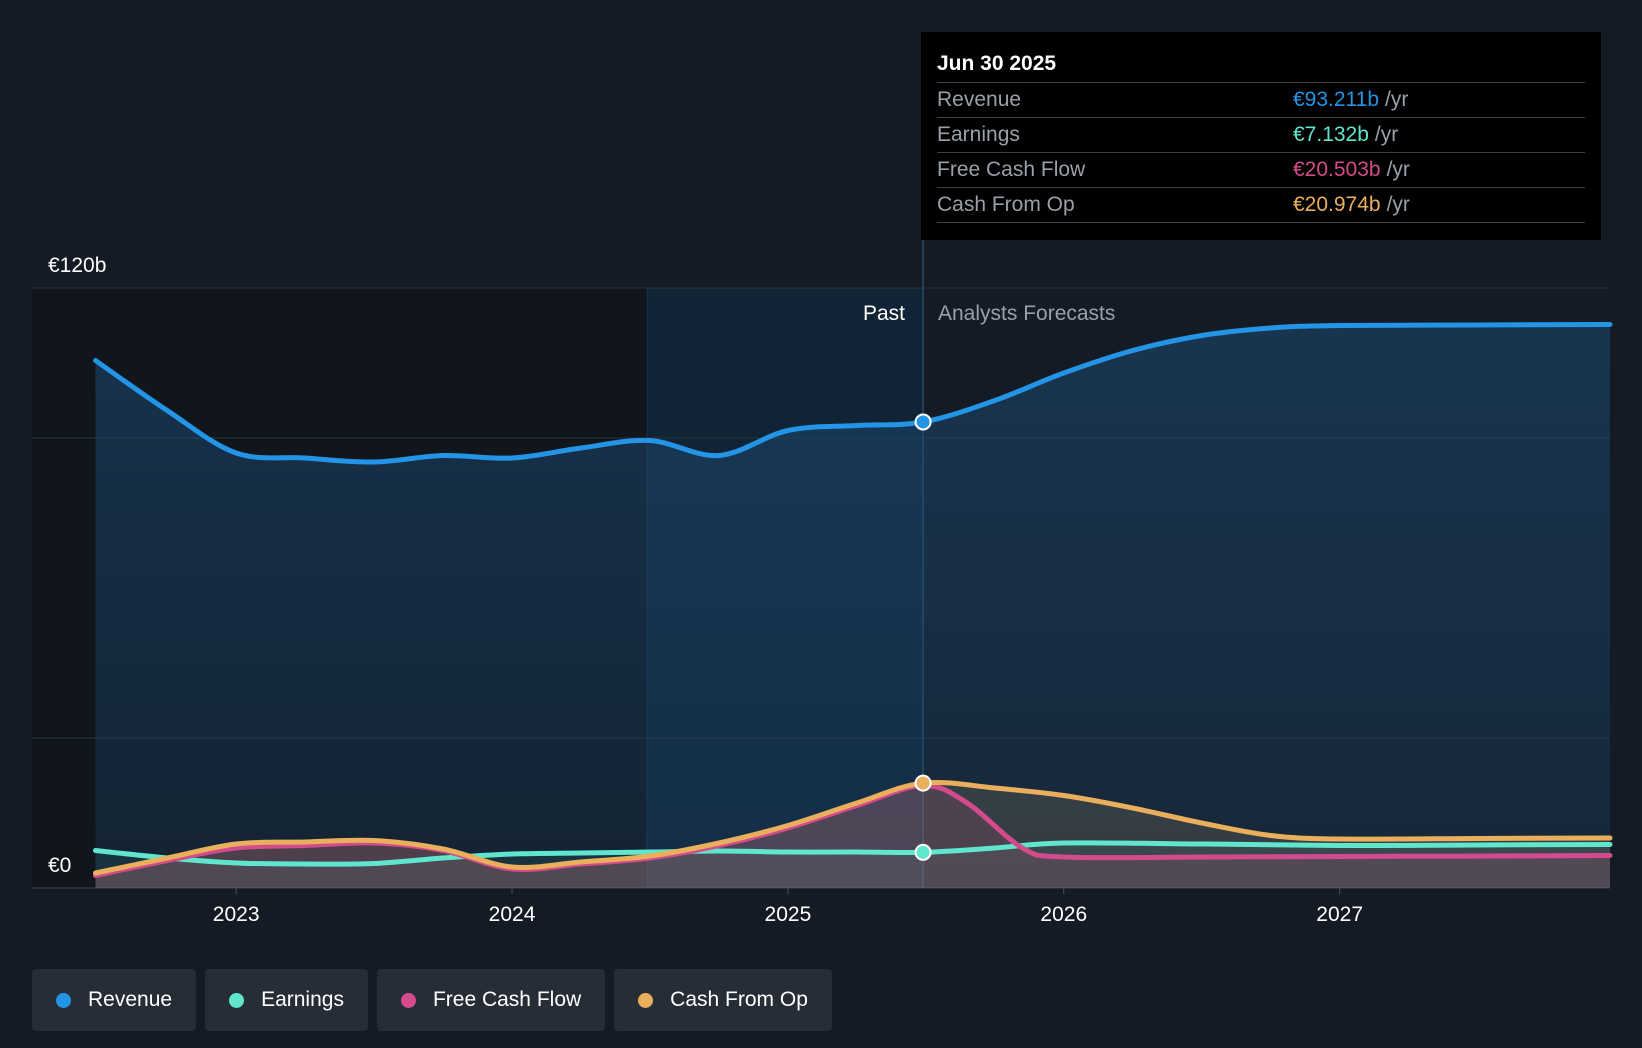 This screenshot has width=1642, height=1048. What do you see at coordinates (1331, 134) in the screenshot?
I see `tooltip-value: €7.132b` at bounding box center [1331, 134].